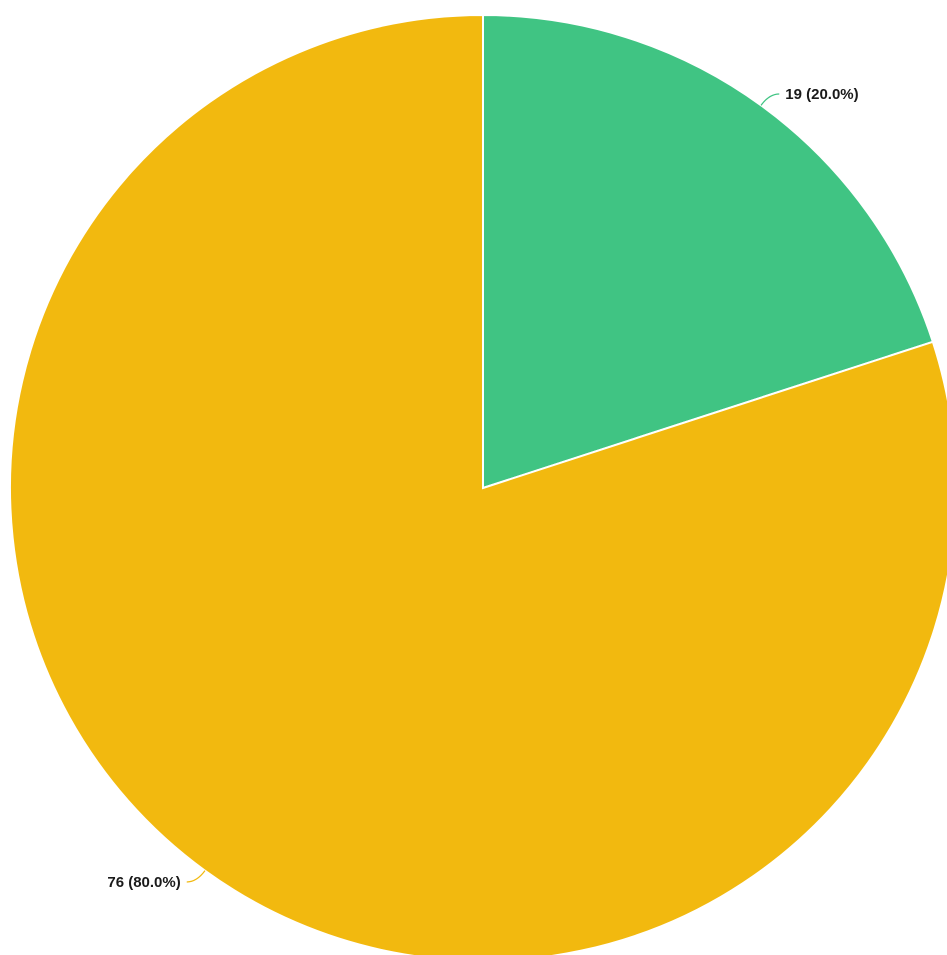 The width and height of the screenshot is (947, 955). What do you see at coordinates (821, 94) in the screenshot?
I see `data-label-0: 19 (20.0%)` at bounding box center [821, 94].